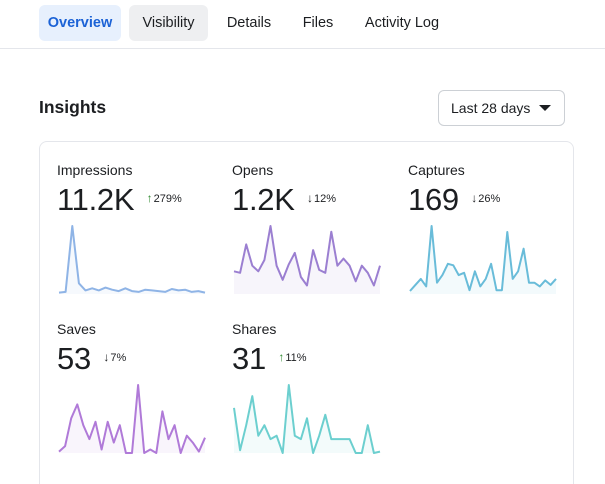 Image resolution: width=605 pixels, height=484 pixels. I want to click on metric-shares: Shares 31 ↑11%, so click(308, 387).